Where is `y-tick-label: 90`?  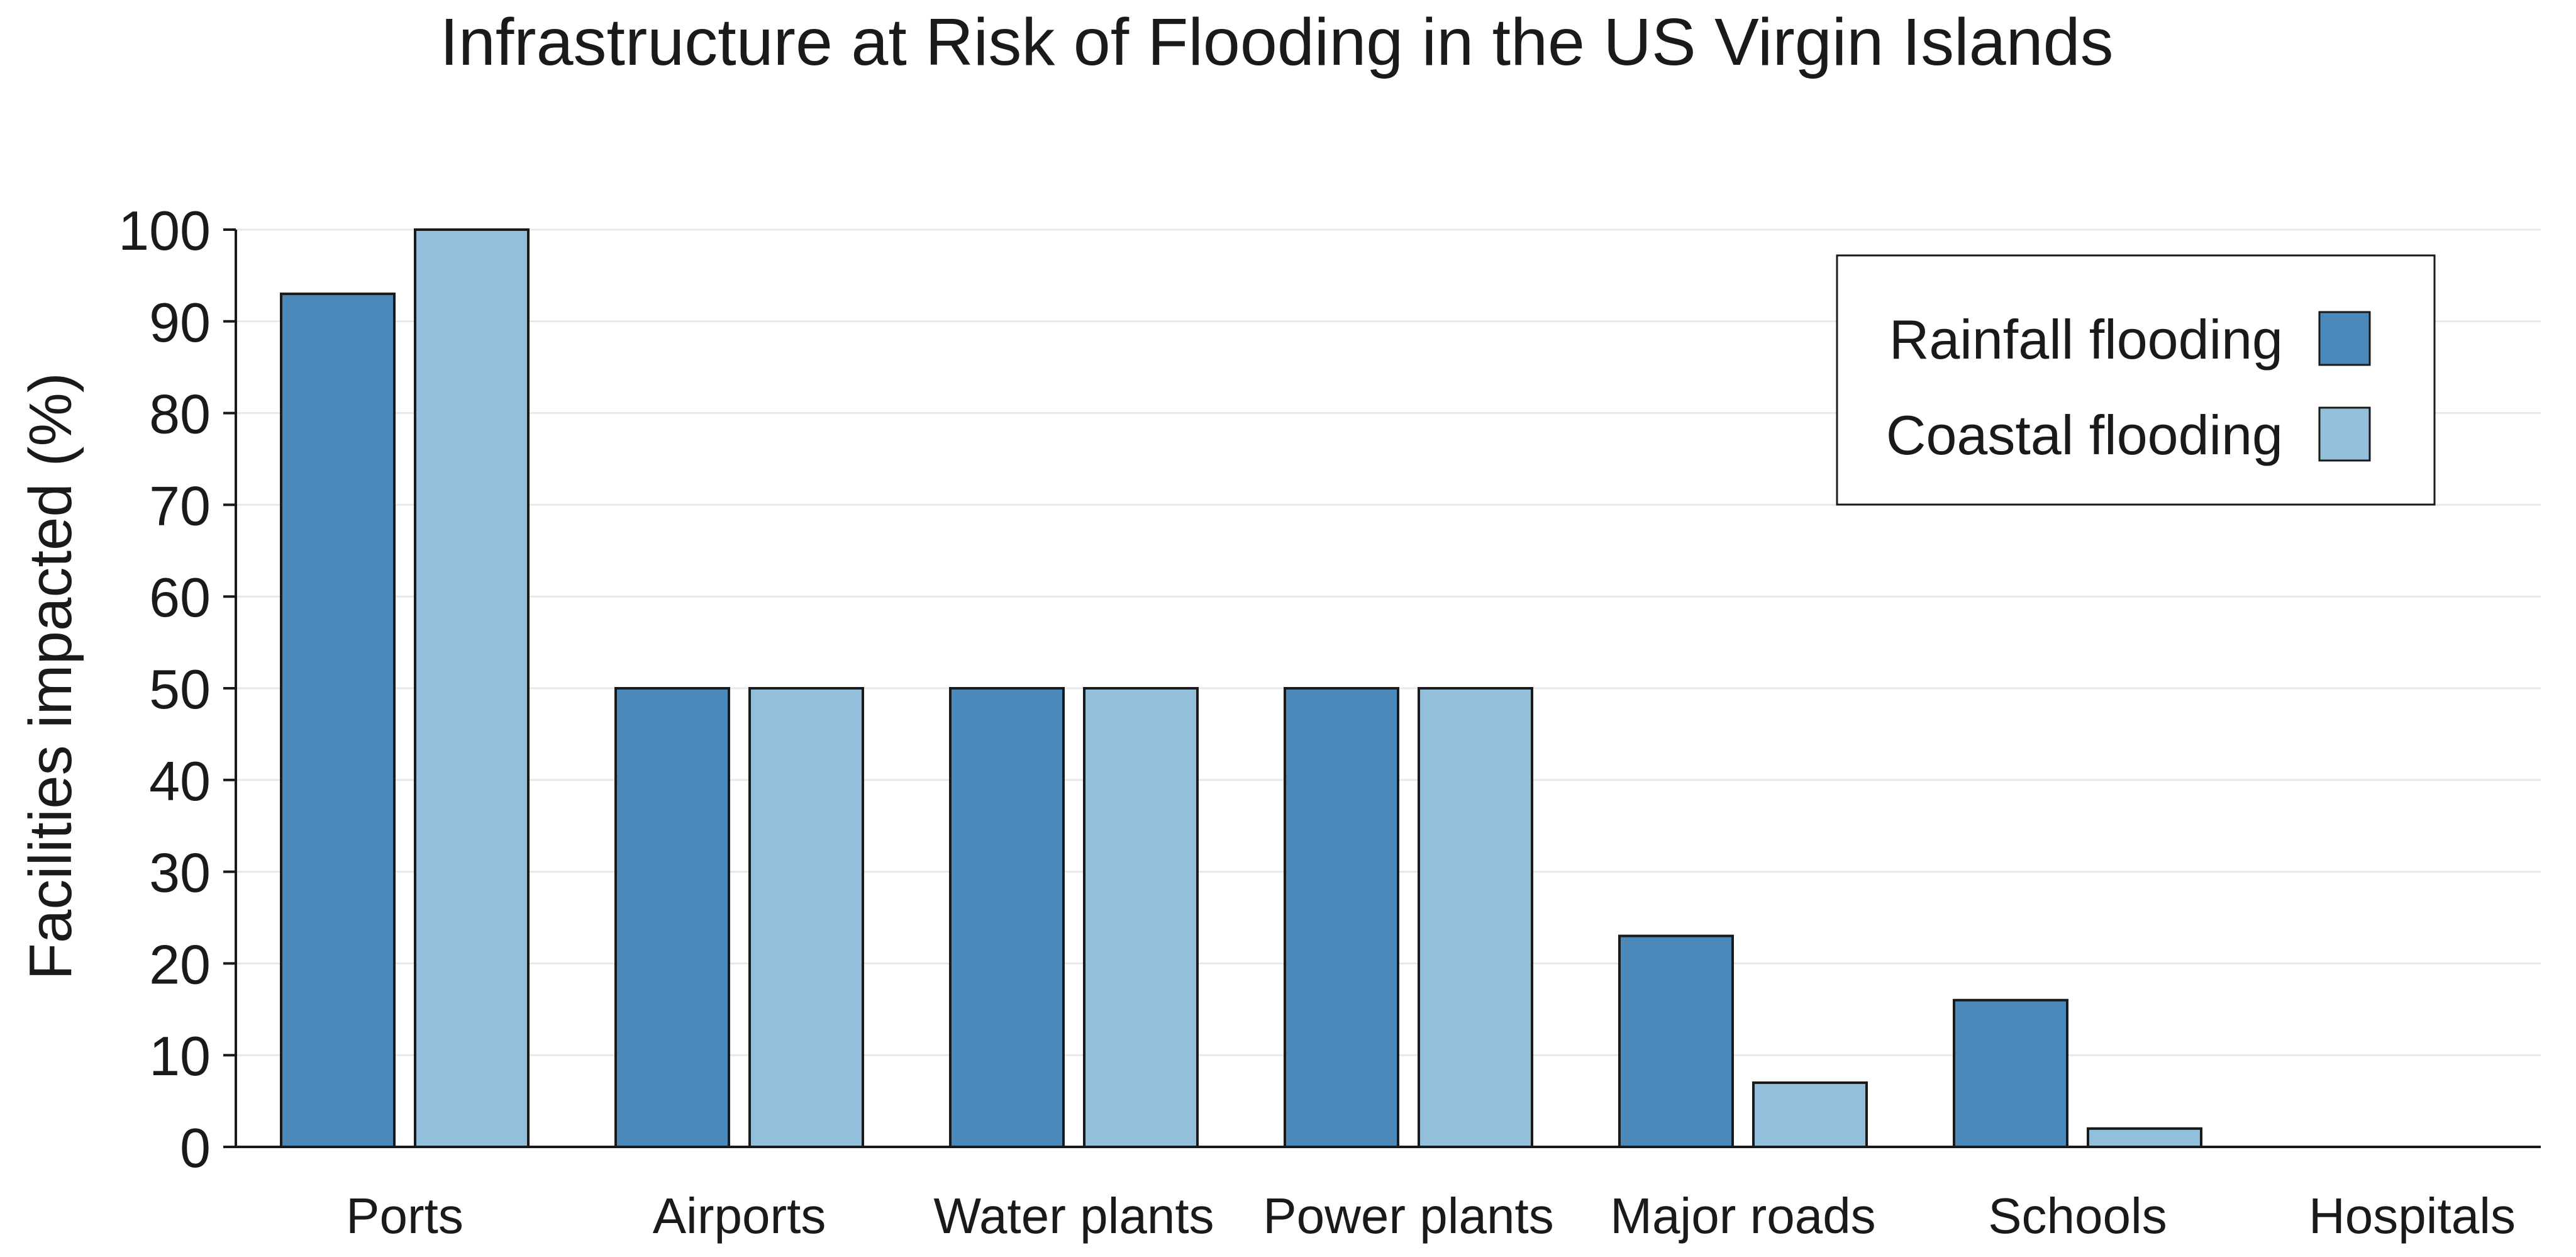 y-tick-label: 90 is located at coordinates (180, 322).